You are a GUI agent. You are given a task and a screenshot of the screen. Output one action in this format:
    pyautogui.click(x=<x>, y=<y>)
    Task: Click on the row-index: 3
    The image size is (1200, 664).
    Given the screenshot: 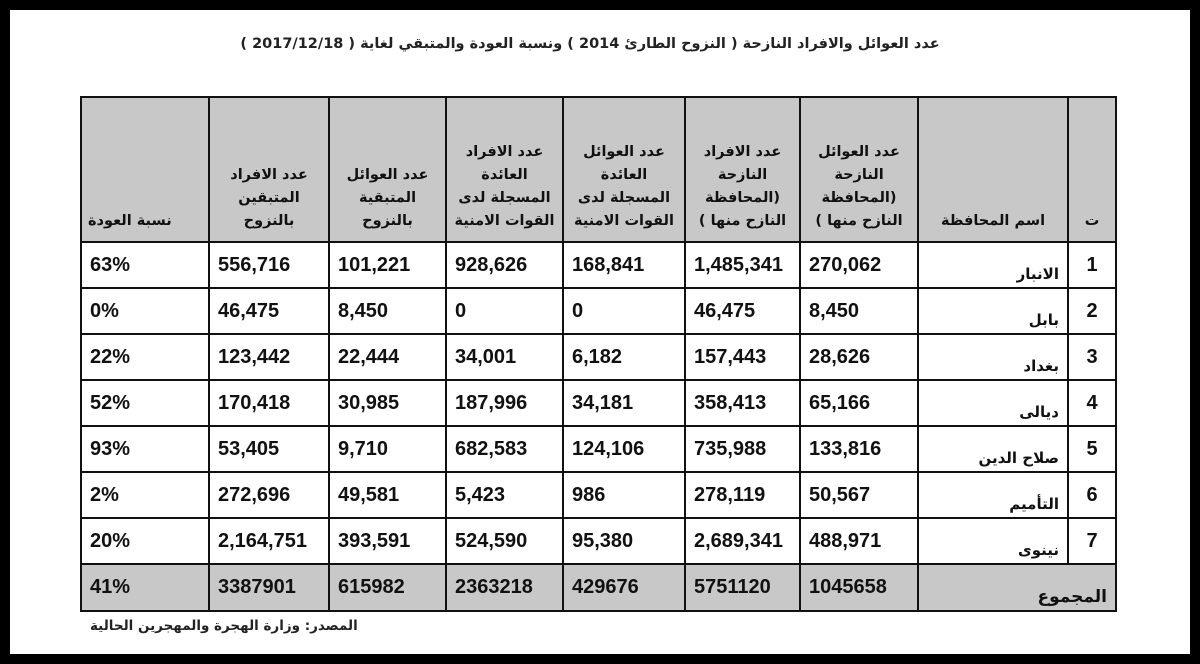 What is the action you would take?
    pyautogui.click(x=1092, y=357)
    